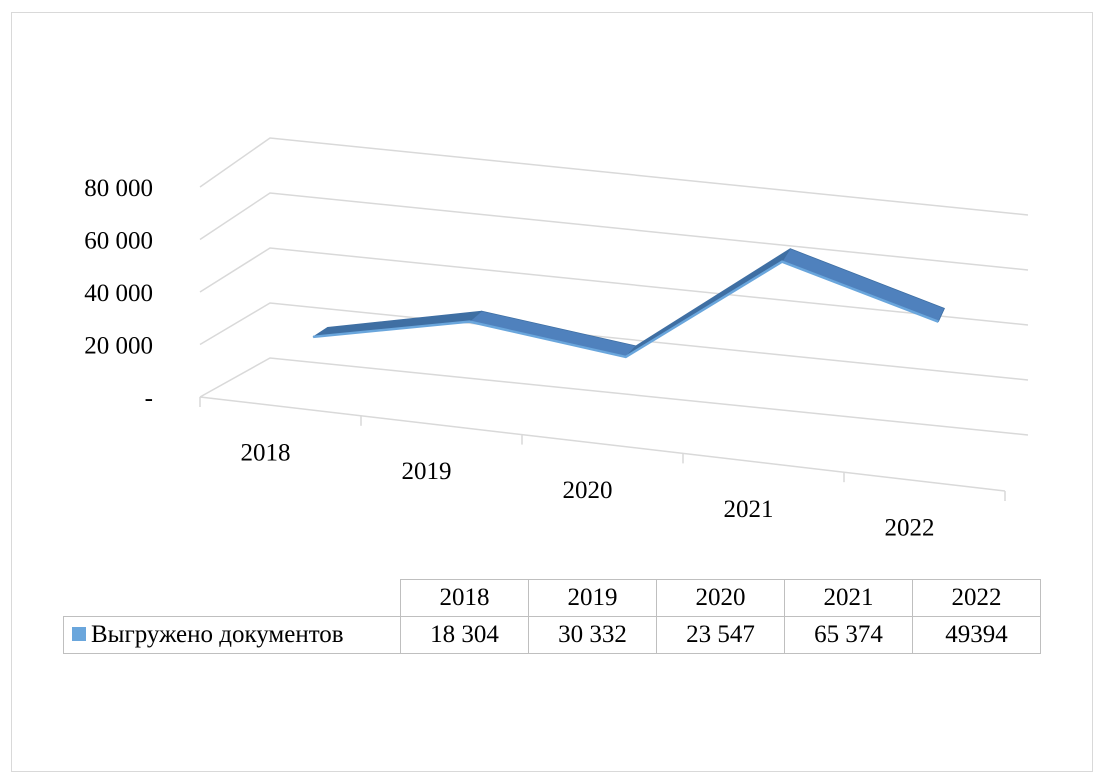  I want to click on data-table-header-row: 2018 2019 2020 2021 2022, so click(552, 598).